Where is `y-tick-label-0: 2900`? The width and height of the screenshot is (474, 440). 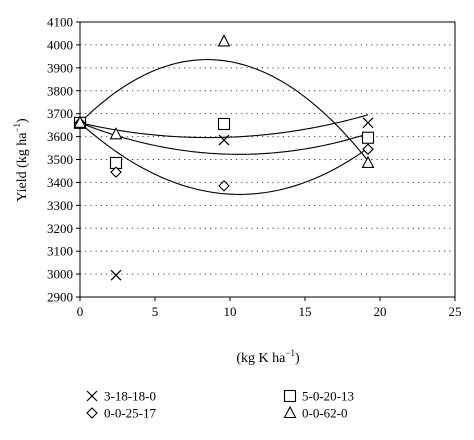
y-tick-label-0: 2900 is located at coordinates (60, 297).